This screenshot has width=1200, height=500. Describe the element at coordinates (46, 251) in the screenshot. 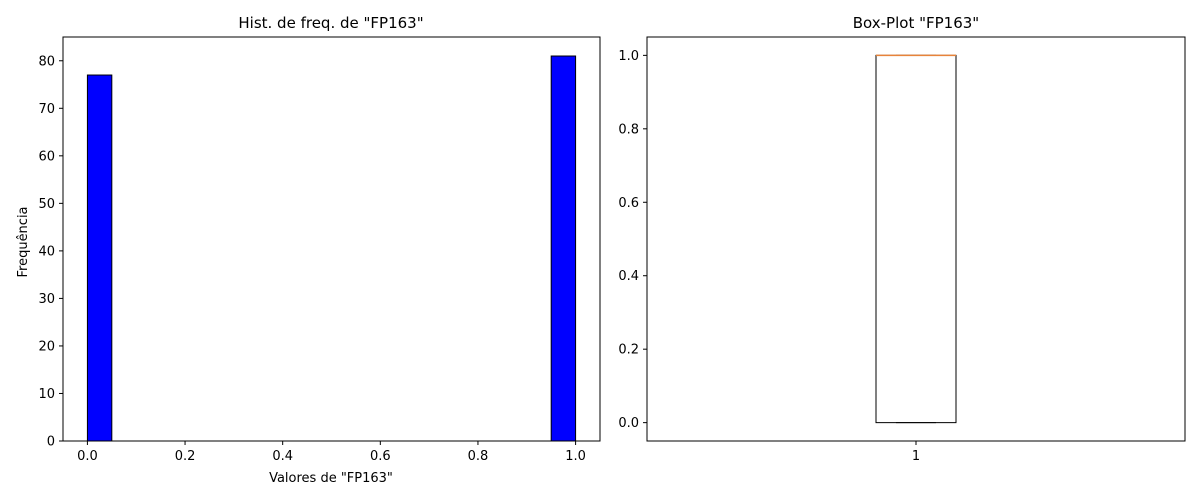

I see `histogram-y-tick-label: 40` at that location.